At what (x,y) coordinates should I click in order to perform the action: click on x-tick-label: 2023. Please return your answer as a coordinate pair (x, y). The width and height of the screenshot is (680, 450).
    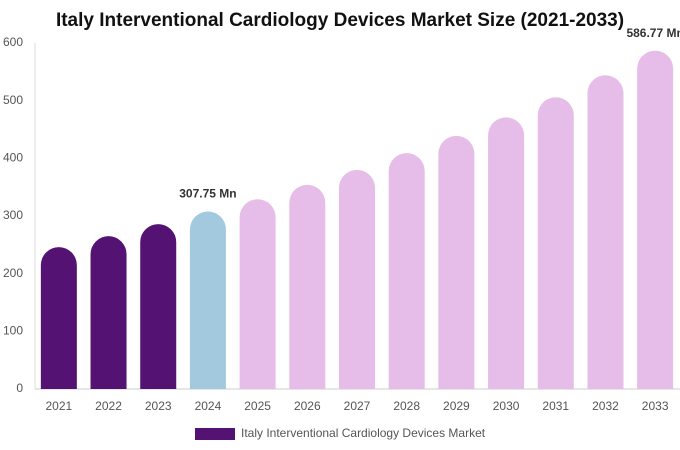
    Looking at the image, I should click on (158, 406).